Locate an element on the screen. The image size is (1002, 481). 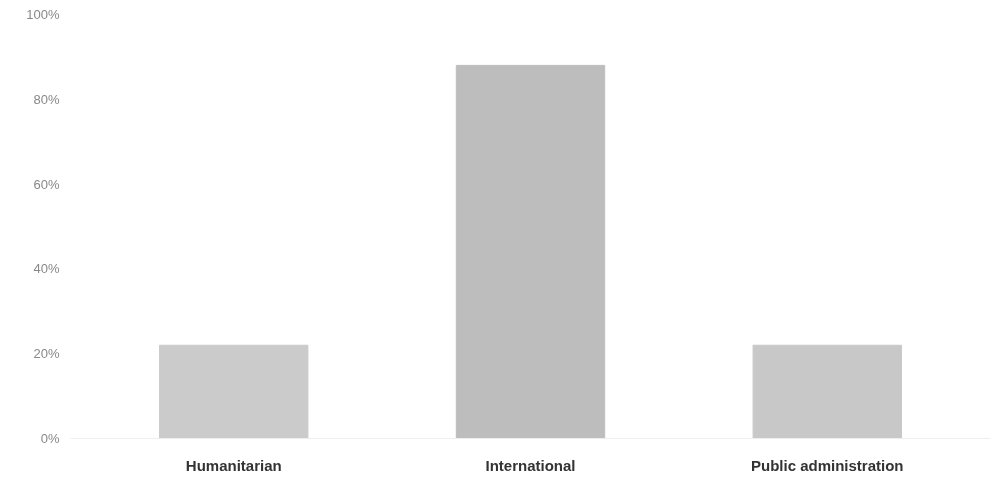
y-tick-label: 100% is located at coordinates (43, 14).